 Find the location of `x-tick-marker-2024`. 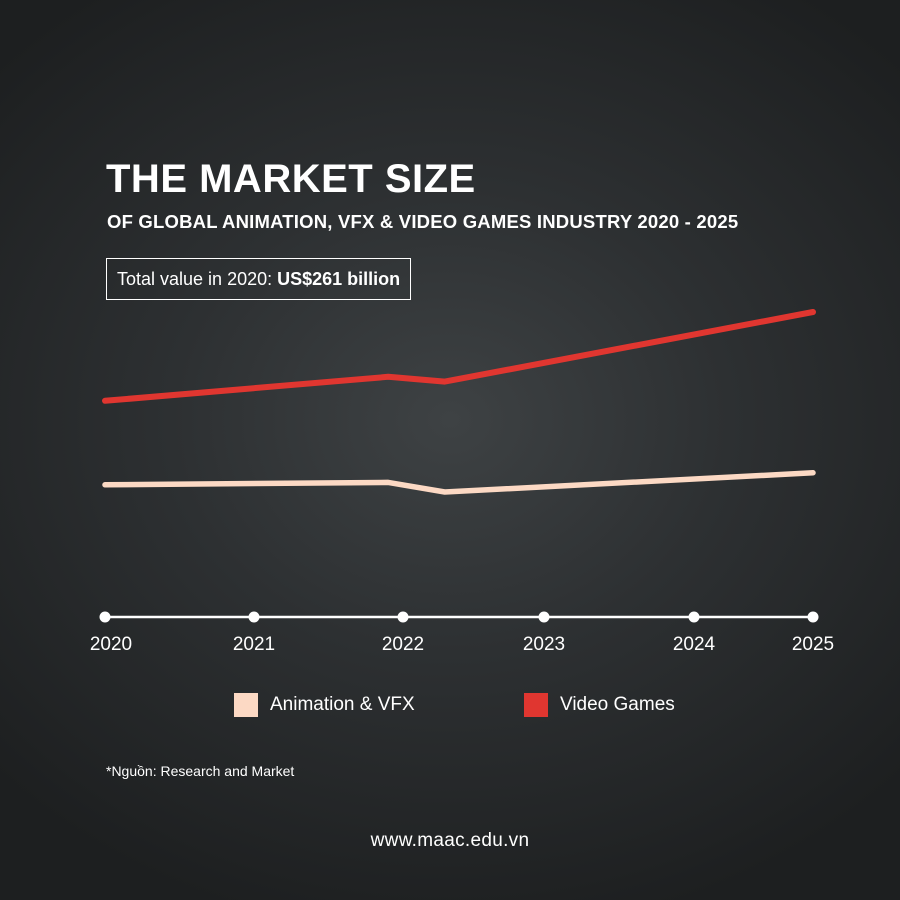

x-tick-marker-2024 is located at coordinates (694, 617).